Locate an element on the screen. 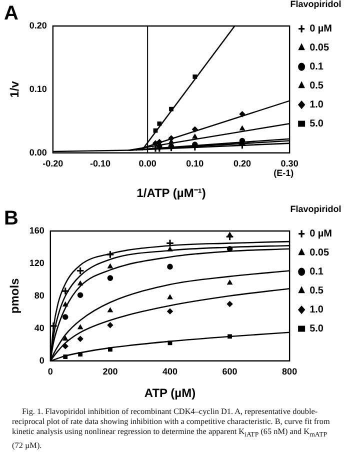  x-tick-label: 400 is located at coordinates (170, 371).